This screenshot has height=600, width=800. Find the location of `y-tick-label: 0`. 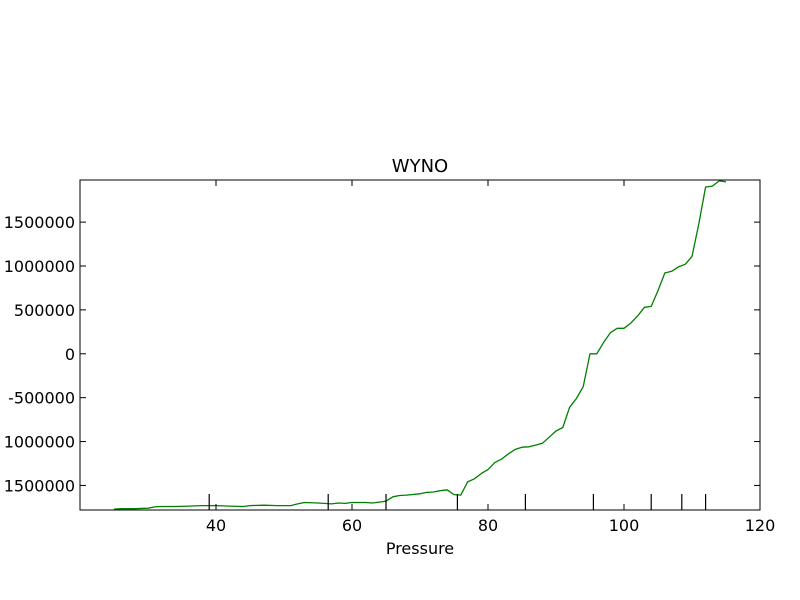

y-tick-label: 0 is located at coordinates (70, 354).